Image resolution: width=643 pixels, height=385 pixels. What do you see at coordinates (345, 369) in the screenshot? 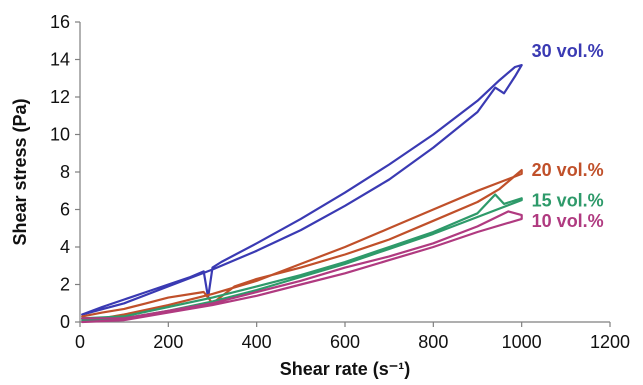
I see `x-axis-title: Shear rate (s⁻¹)` at bounding box center [345, 369].